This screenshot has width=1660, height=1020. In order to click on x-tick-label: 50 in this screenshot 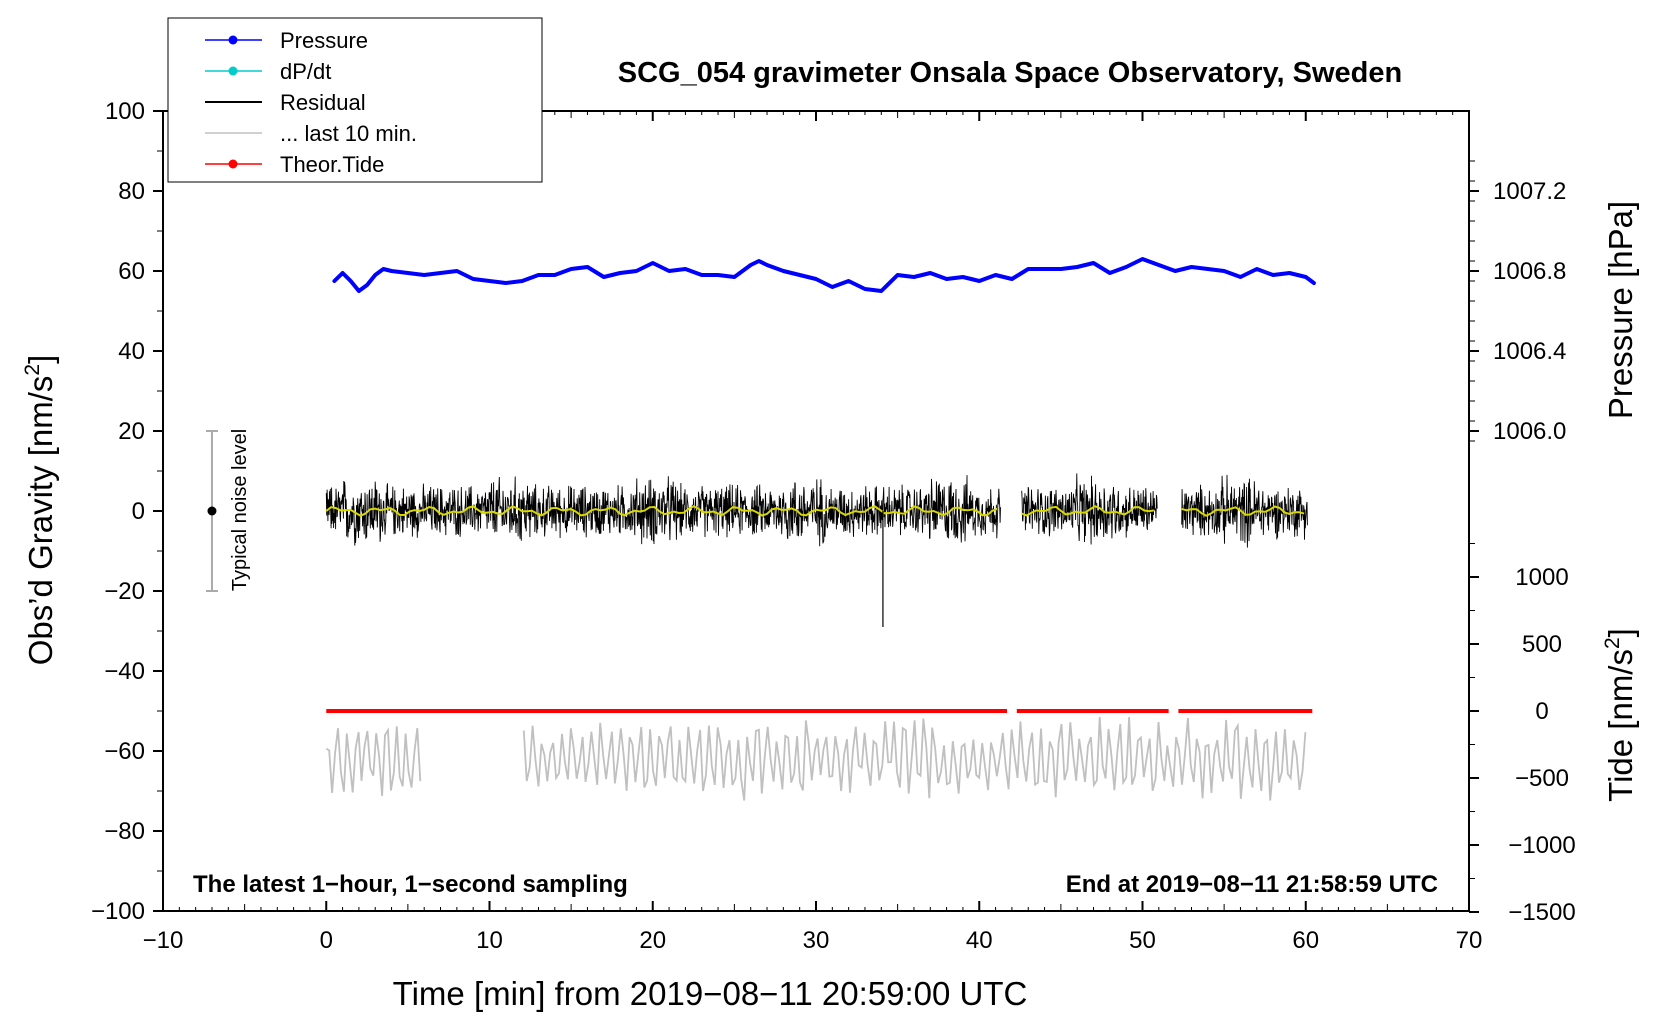, I will do `click(1142, 940)`.